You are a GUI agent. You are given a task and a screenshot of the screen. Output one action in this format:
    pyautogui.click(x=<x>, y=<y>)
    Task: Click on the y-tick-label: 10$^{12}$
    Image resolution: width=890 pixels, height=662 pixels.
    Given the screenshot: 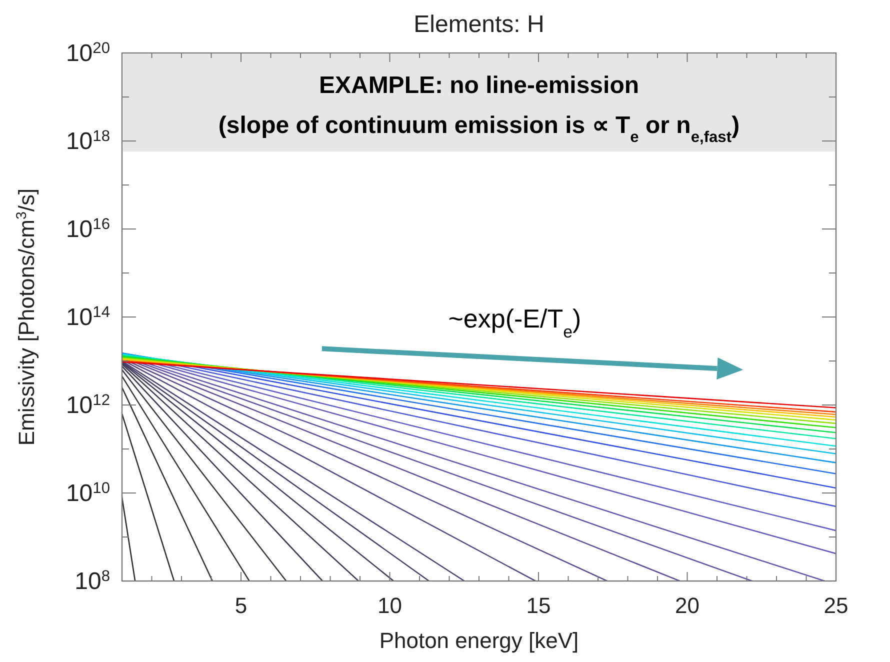 What is the action you would take?
    pyautogui.click(x=88, y=405)
    